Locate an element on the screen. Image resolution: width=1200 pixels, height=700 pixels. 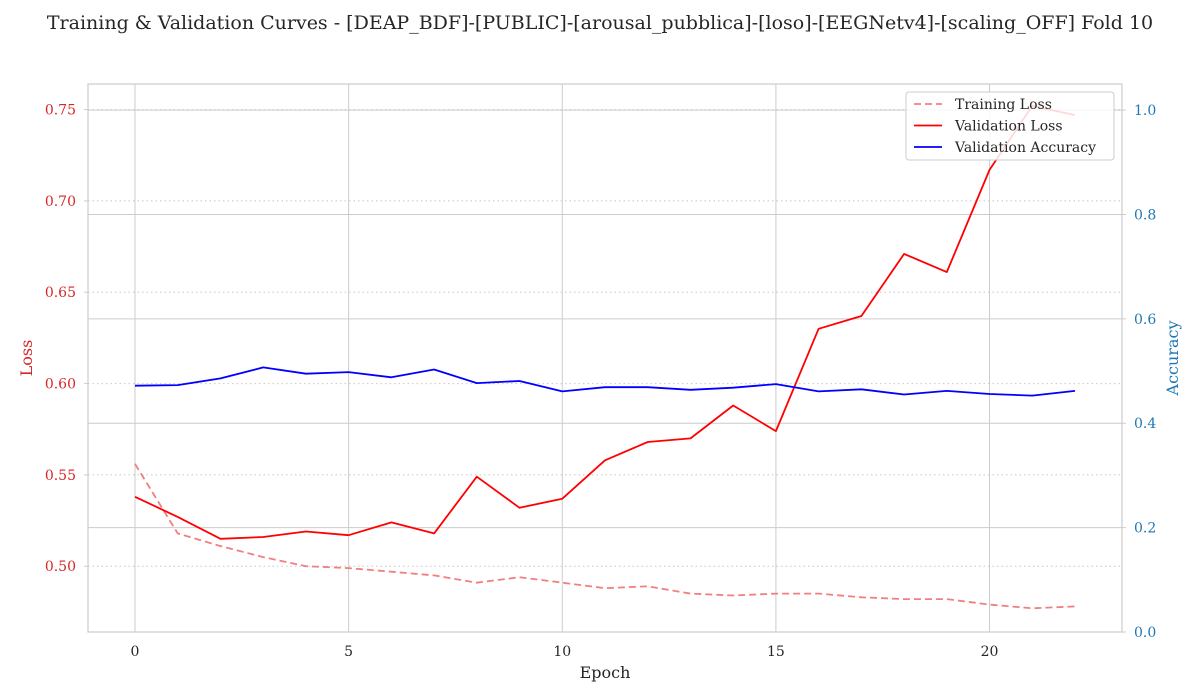
legend-box is located at coordinates (1010, 126).